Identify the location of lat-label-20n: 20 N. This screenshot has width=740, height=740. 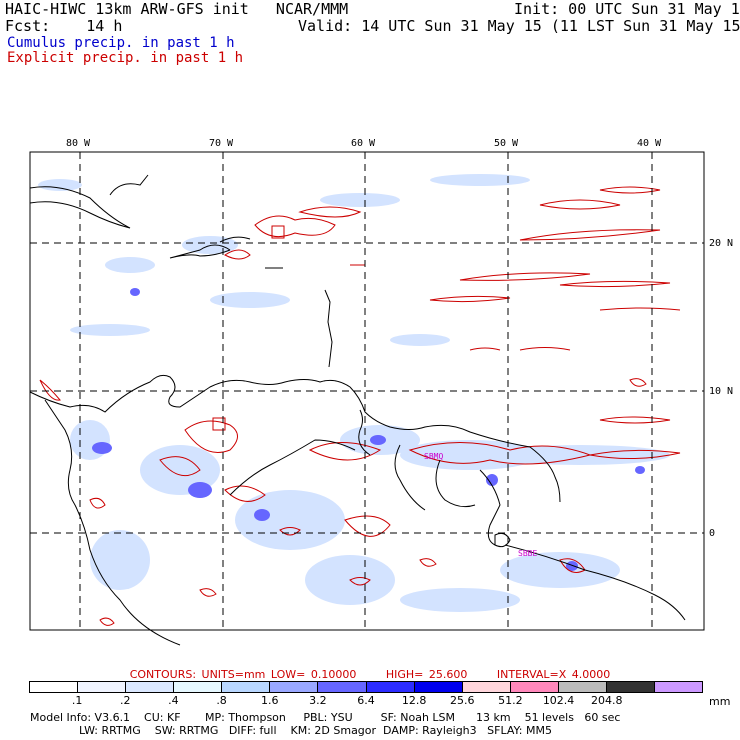
(721, 243).